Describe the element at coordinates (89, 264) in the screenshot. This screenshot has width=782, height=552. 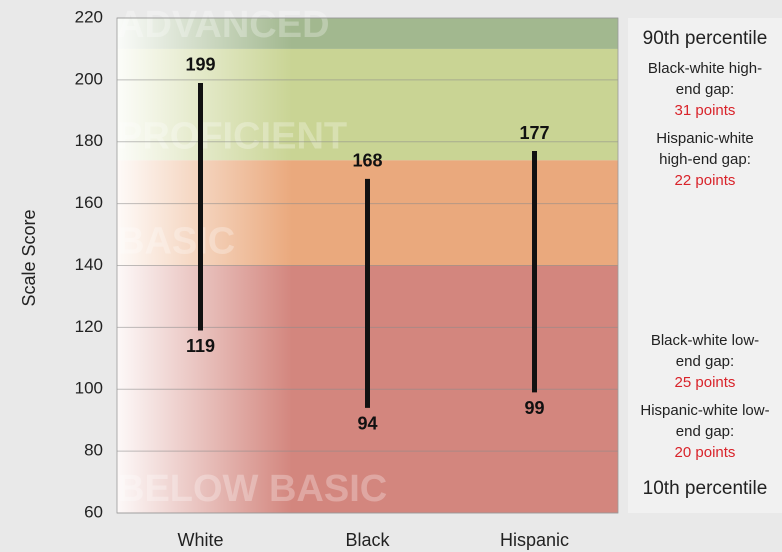
I see `y-tick-label: 140` at that location.